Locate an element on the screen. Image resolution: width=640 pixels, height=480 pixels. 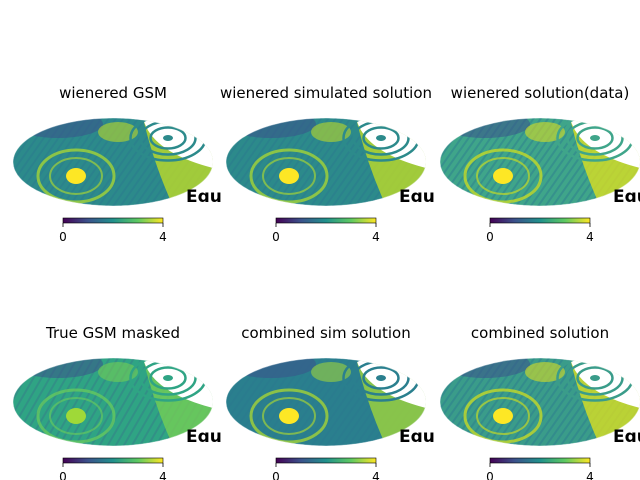
panel-title: wienered GSM is located at coordinates (113, 93).